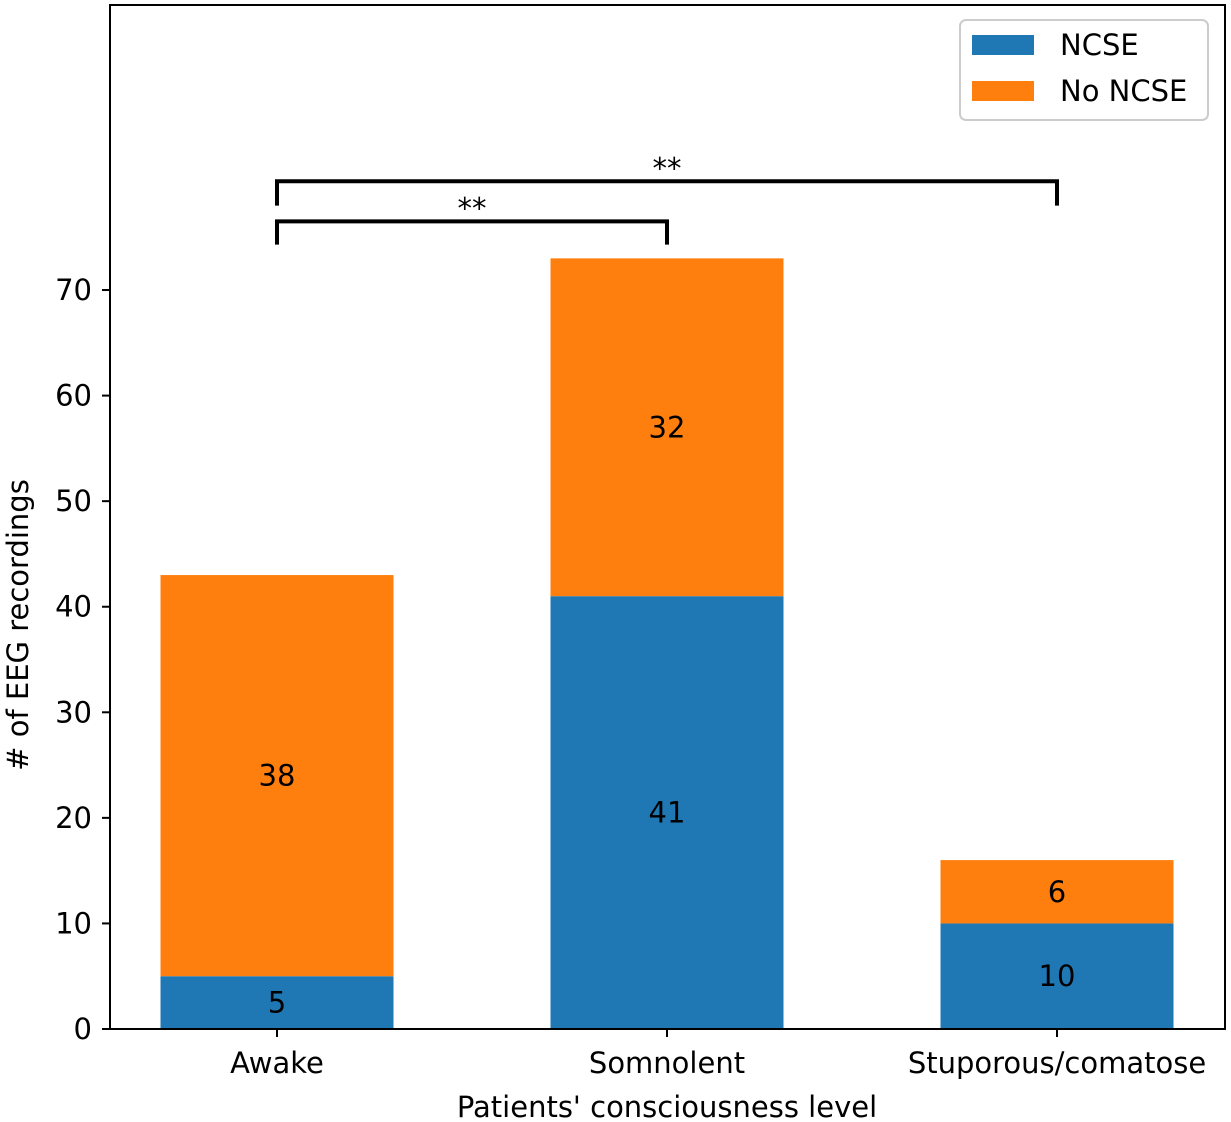 The image size is (1231, 1122). I want to click on data-label: 5, so click(277, 1003).